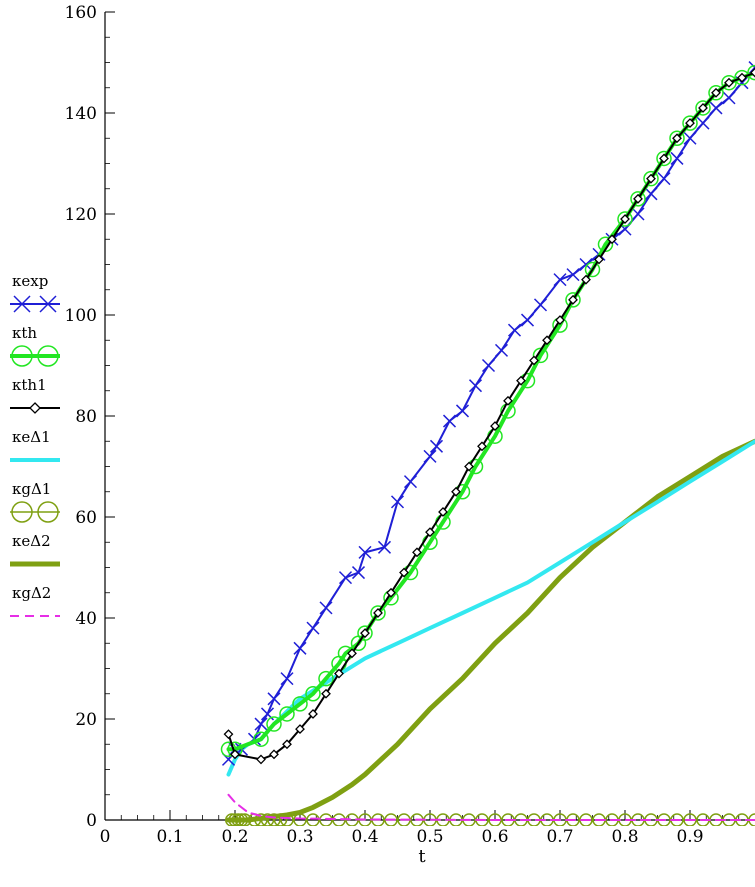 The height and width of the screenshot is (887, 755). I want to click on legend-entry-6: κgΔ2, so click(35, 600).